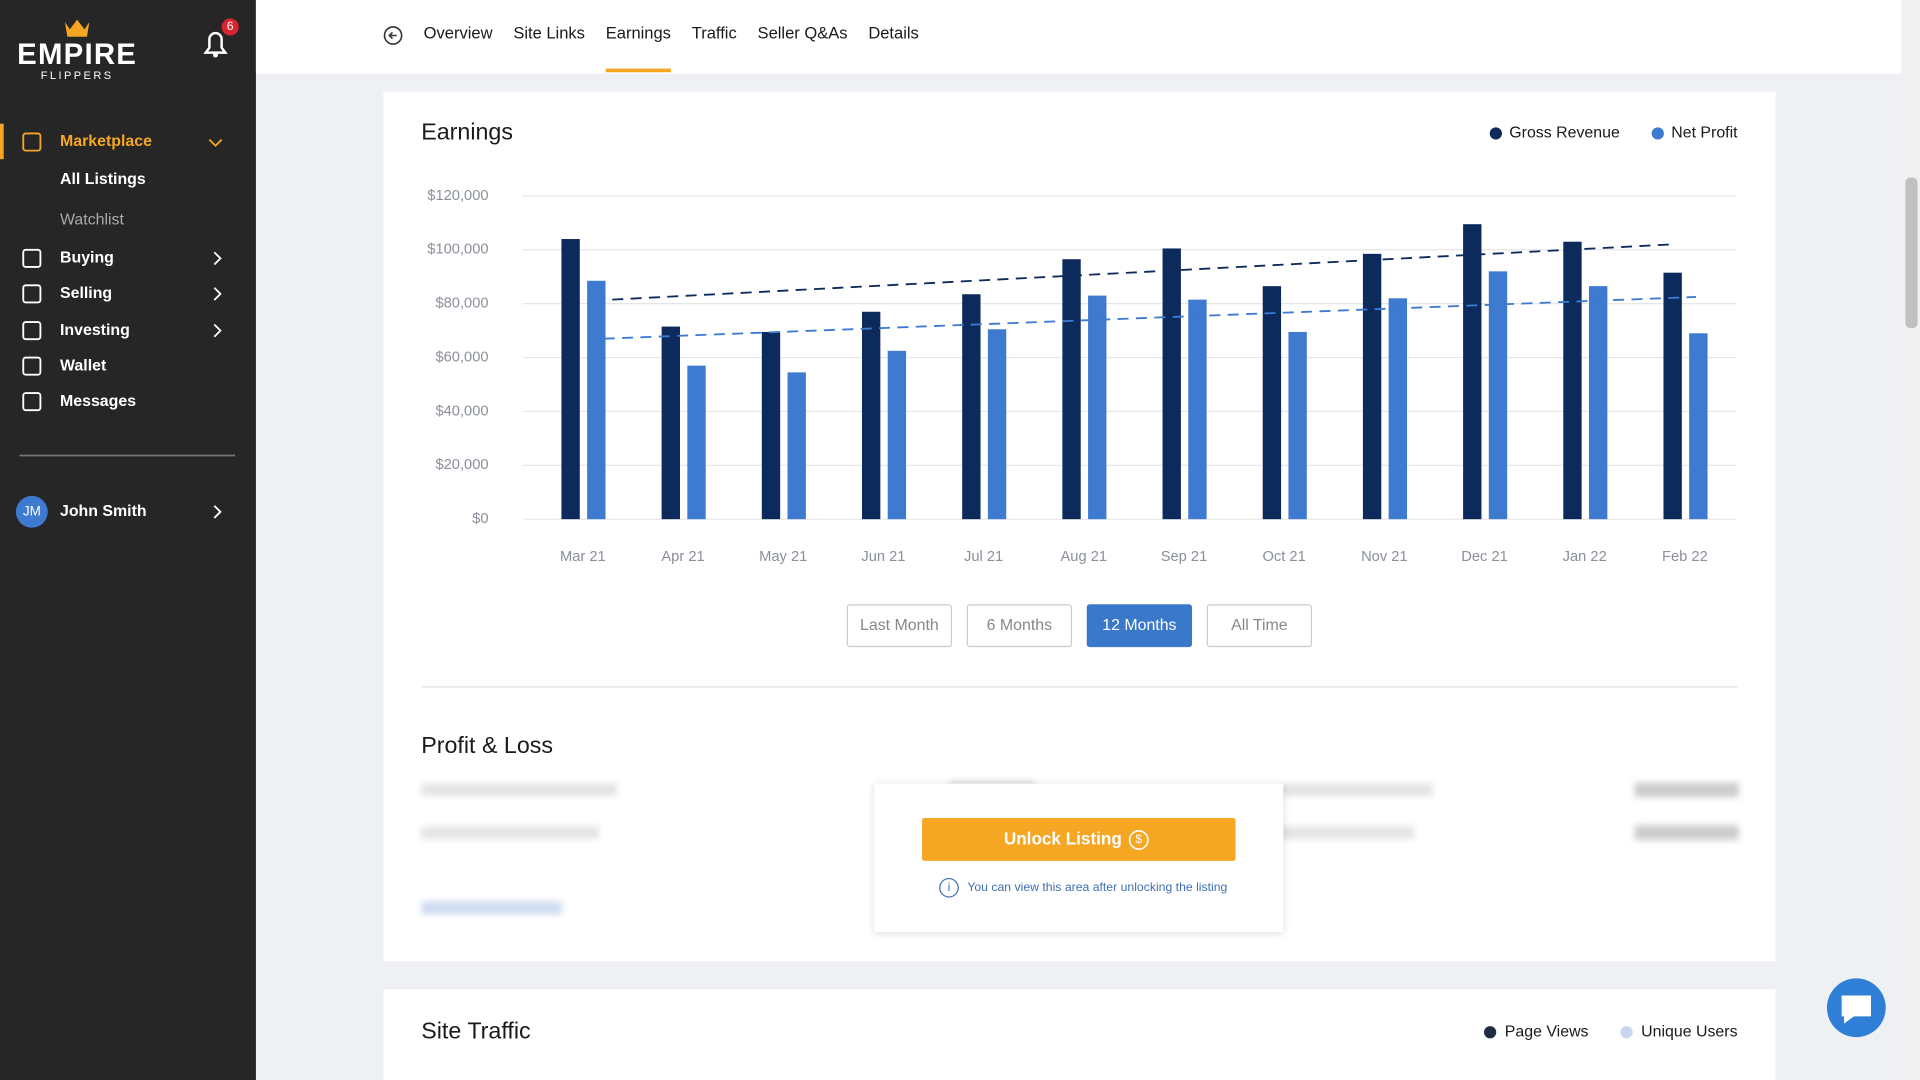 This screenshot has width=1920, height=1080. What do you see at coordinates (783, 557) in the screenshot?
I see `x-tick-label: May 21` at bounding box center [783, 557].